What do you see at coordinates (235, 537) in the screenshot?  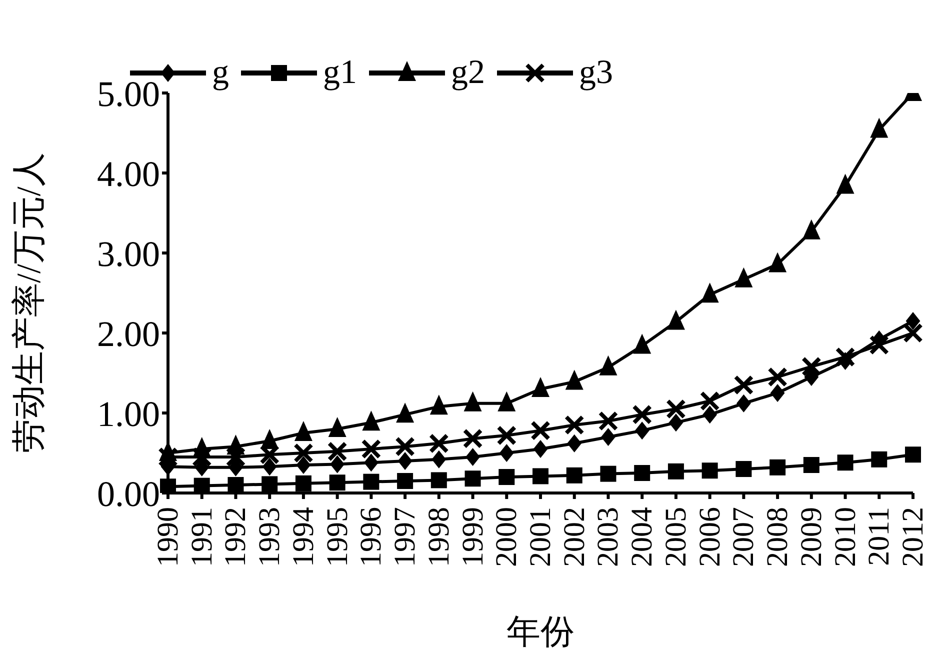 I see `x-tick-label: 1992` at bounding box center [235, 537].